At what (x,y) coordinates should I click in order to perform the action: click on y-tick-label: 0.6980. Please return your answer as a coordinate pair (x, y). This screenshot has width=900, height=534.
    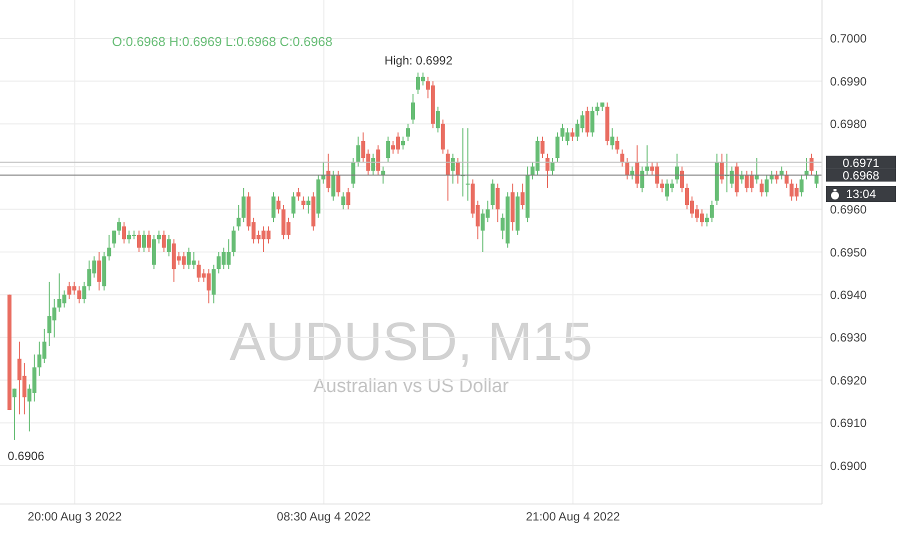
    Looking at the image, I should click on (849, 124).